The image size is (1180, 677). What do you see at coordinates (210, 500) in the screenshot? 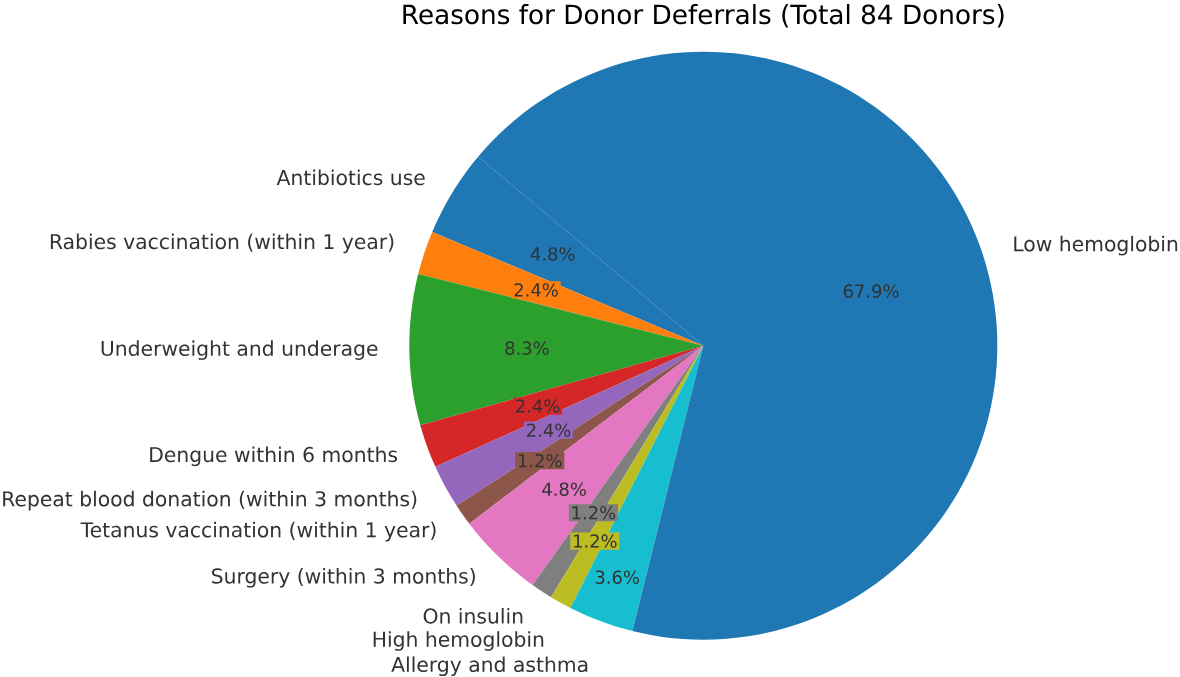
I see `slice-label: Repeat blood donation (within 3 months)` at bounding box center [210, 500].